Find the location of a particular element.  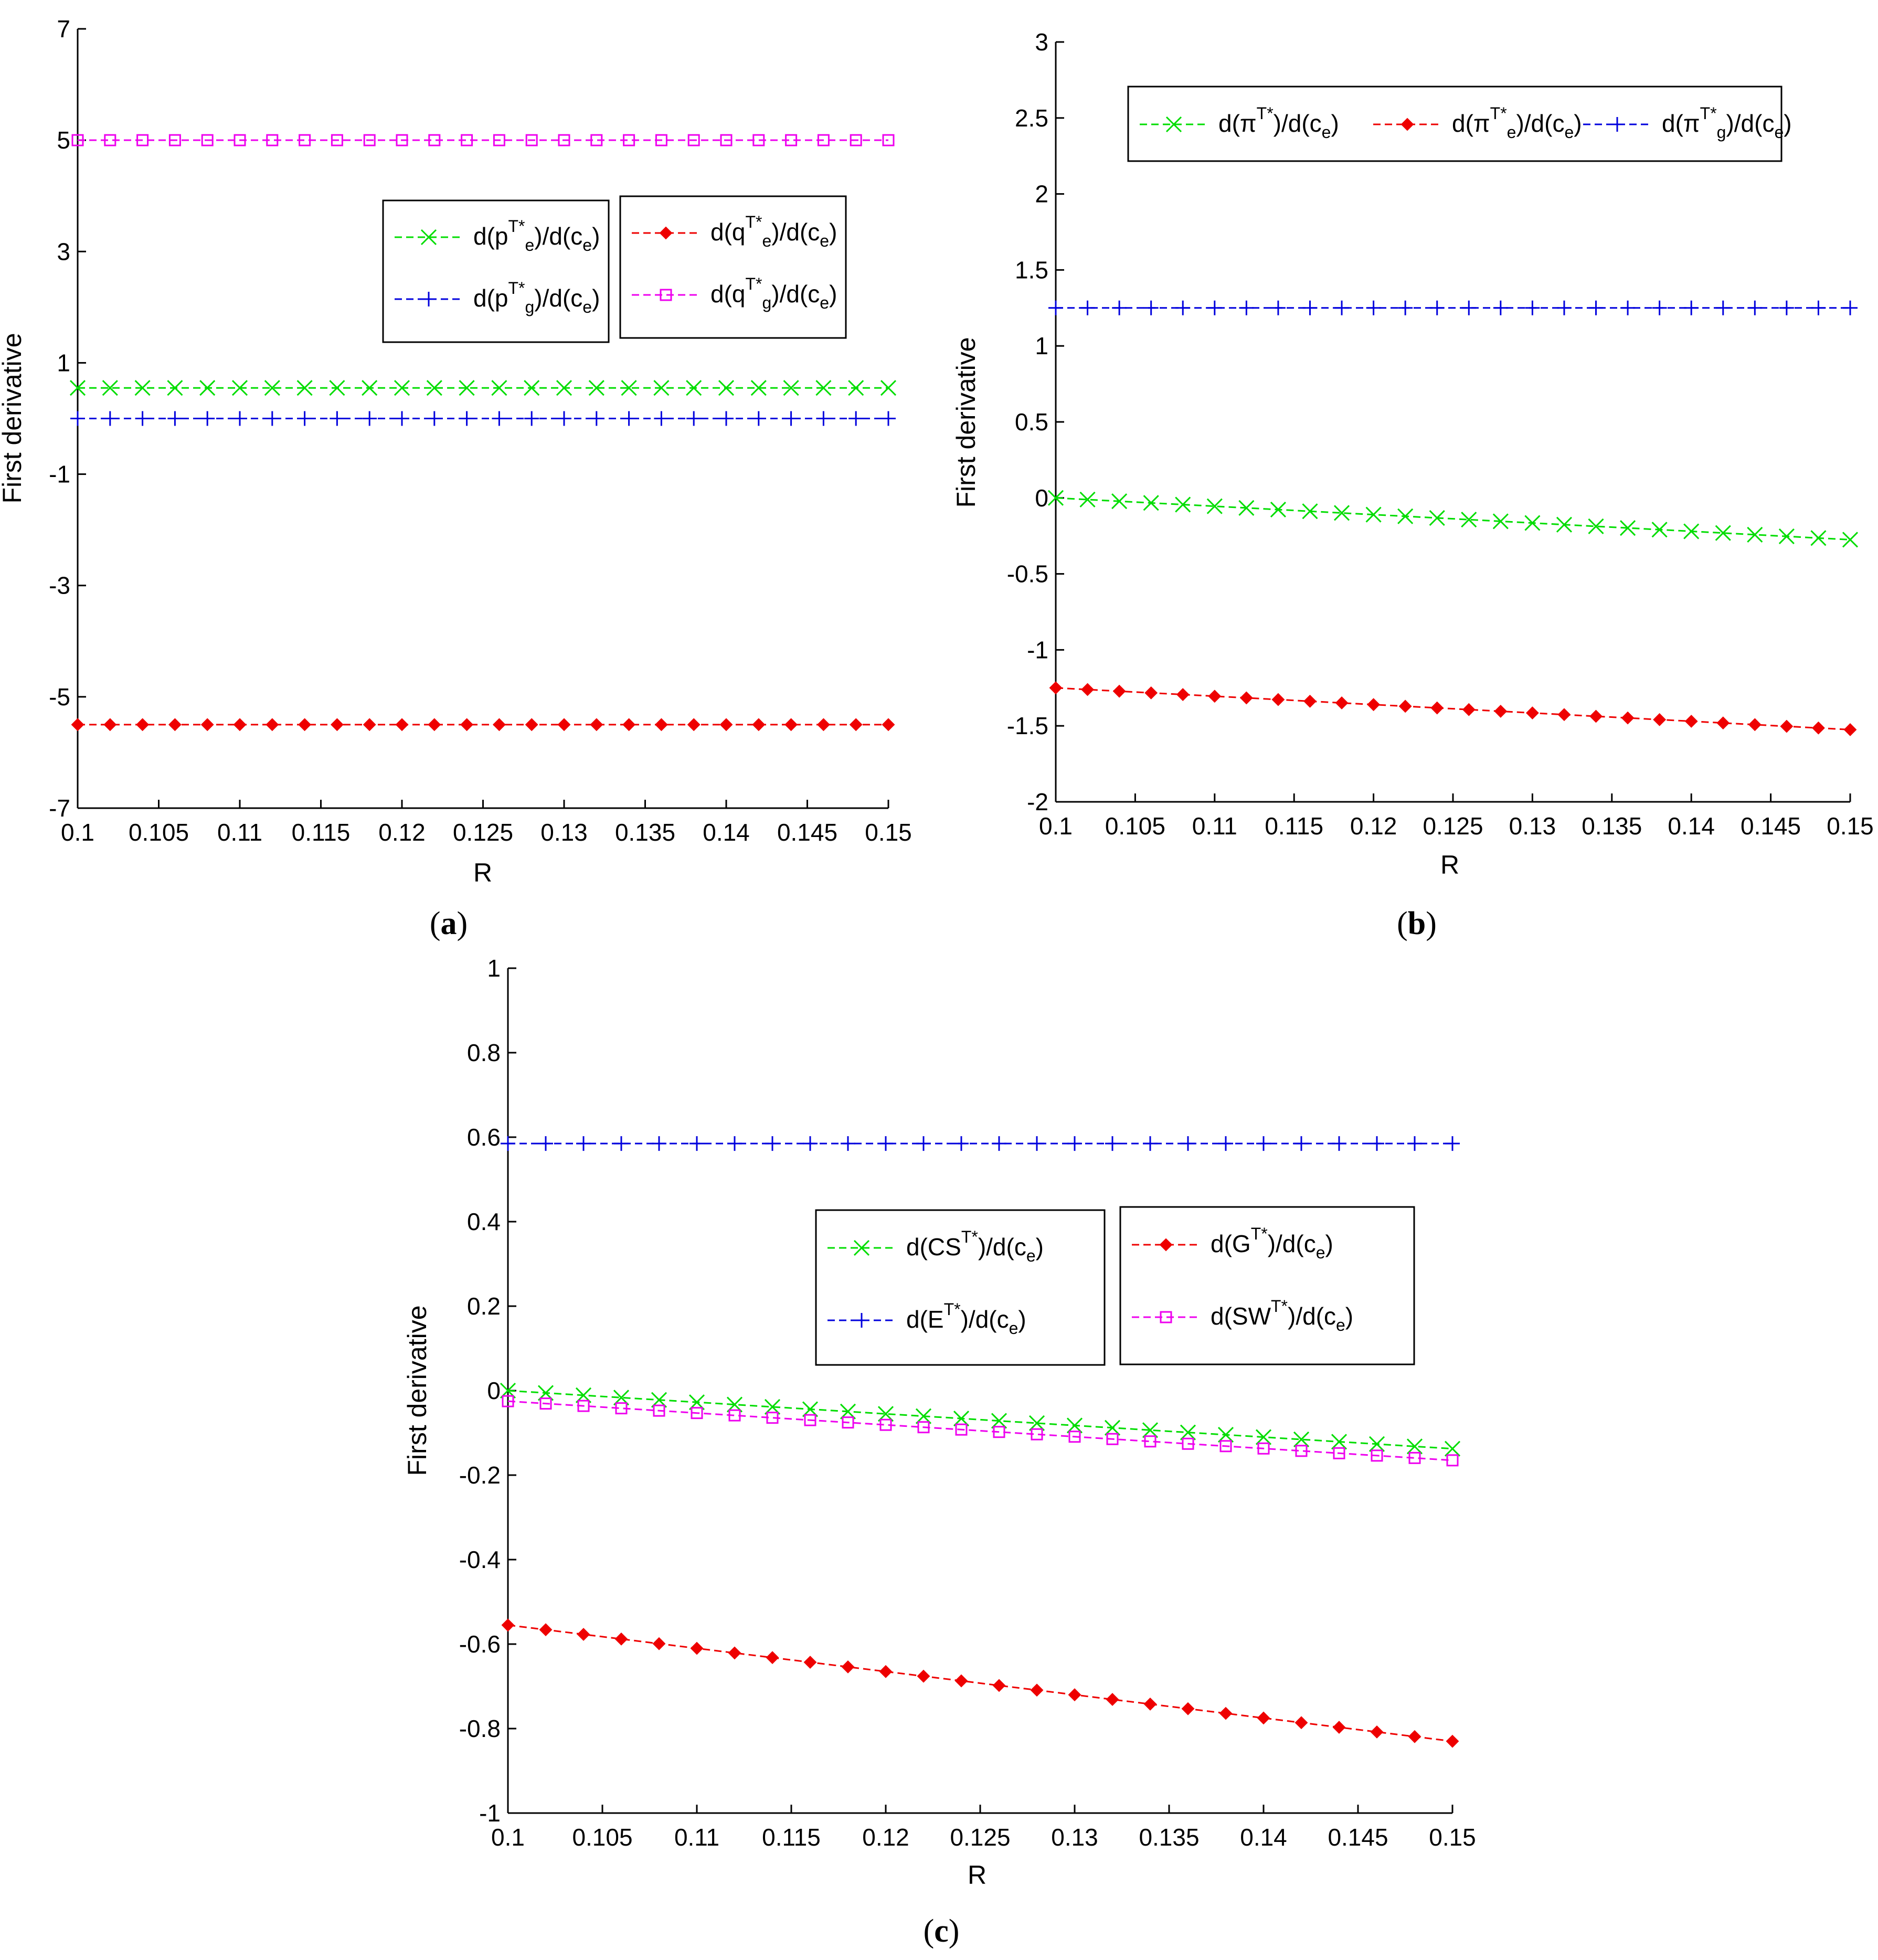

legend-entry-pe: d(pT*e)/d(ce) is located at coordinates (498, 236).